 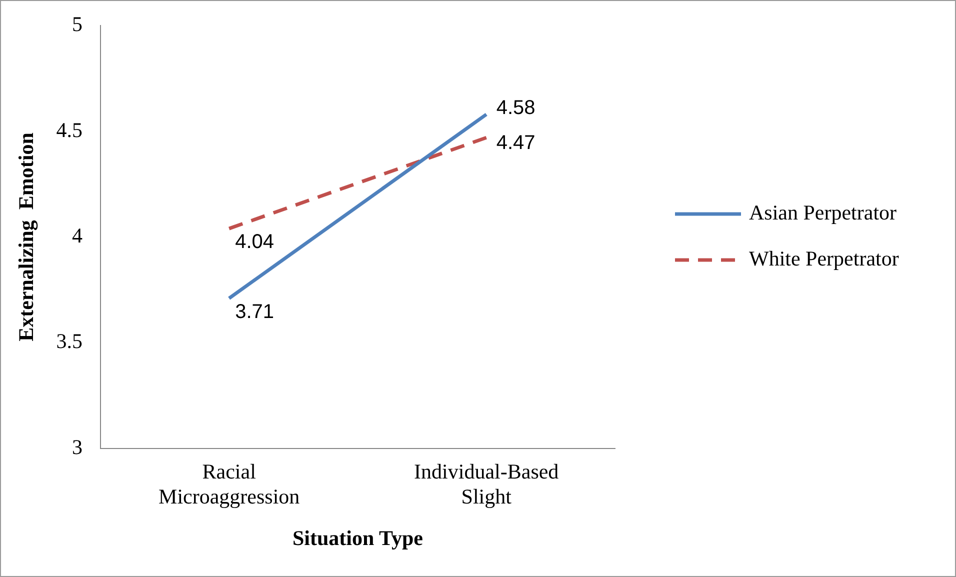 I want to click on y-tick-label: 4.5, so click(x=69, y=130).